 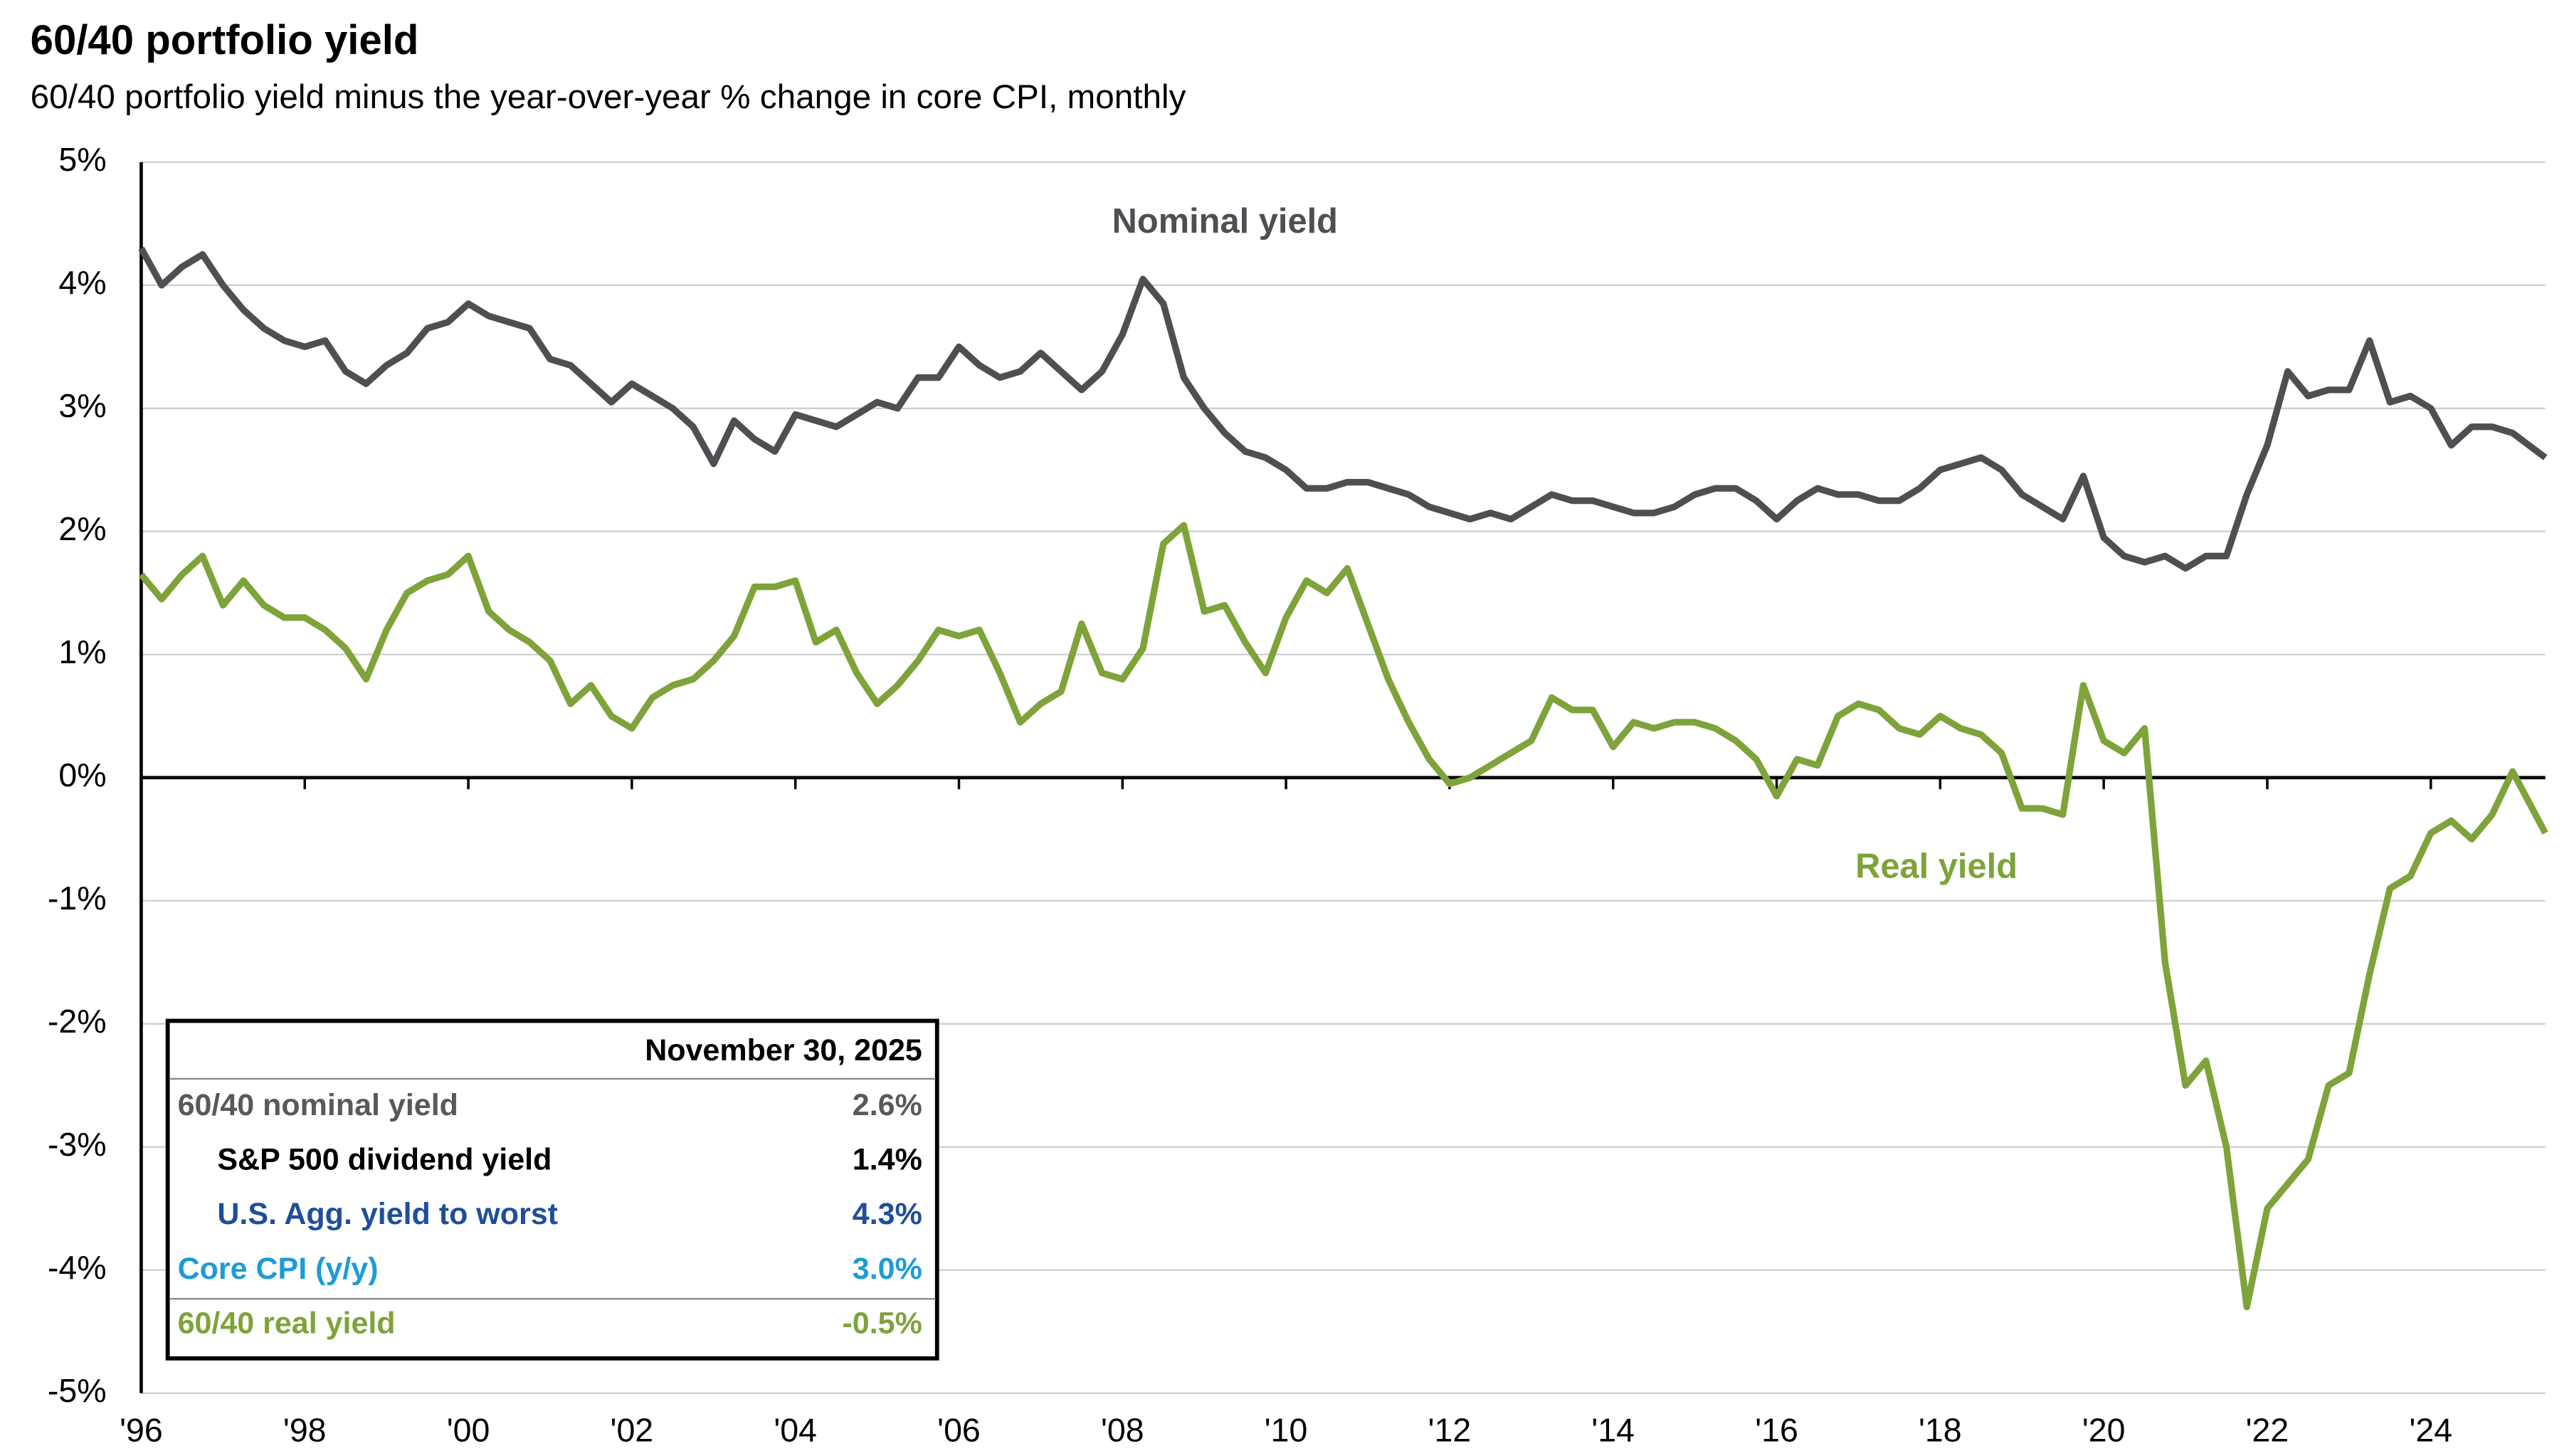 What do you see at coordinates (887, 1214) in the screenshot?
I see `table-value: 4.3%` at bounding box center [887, 1214].